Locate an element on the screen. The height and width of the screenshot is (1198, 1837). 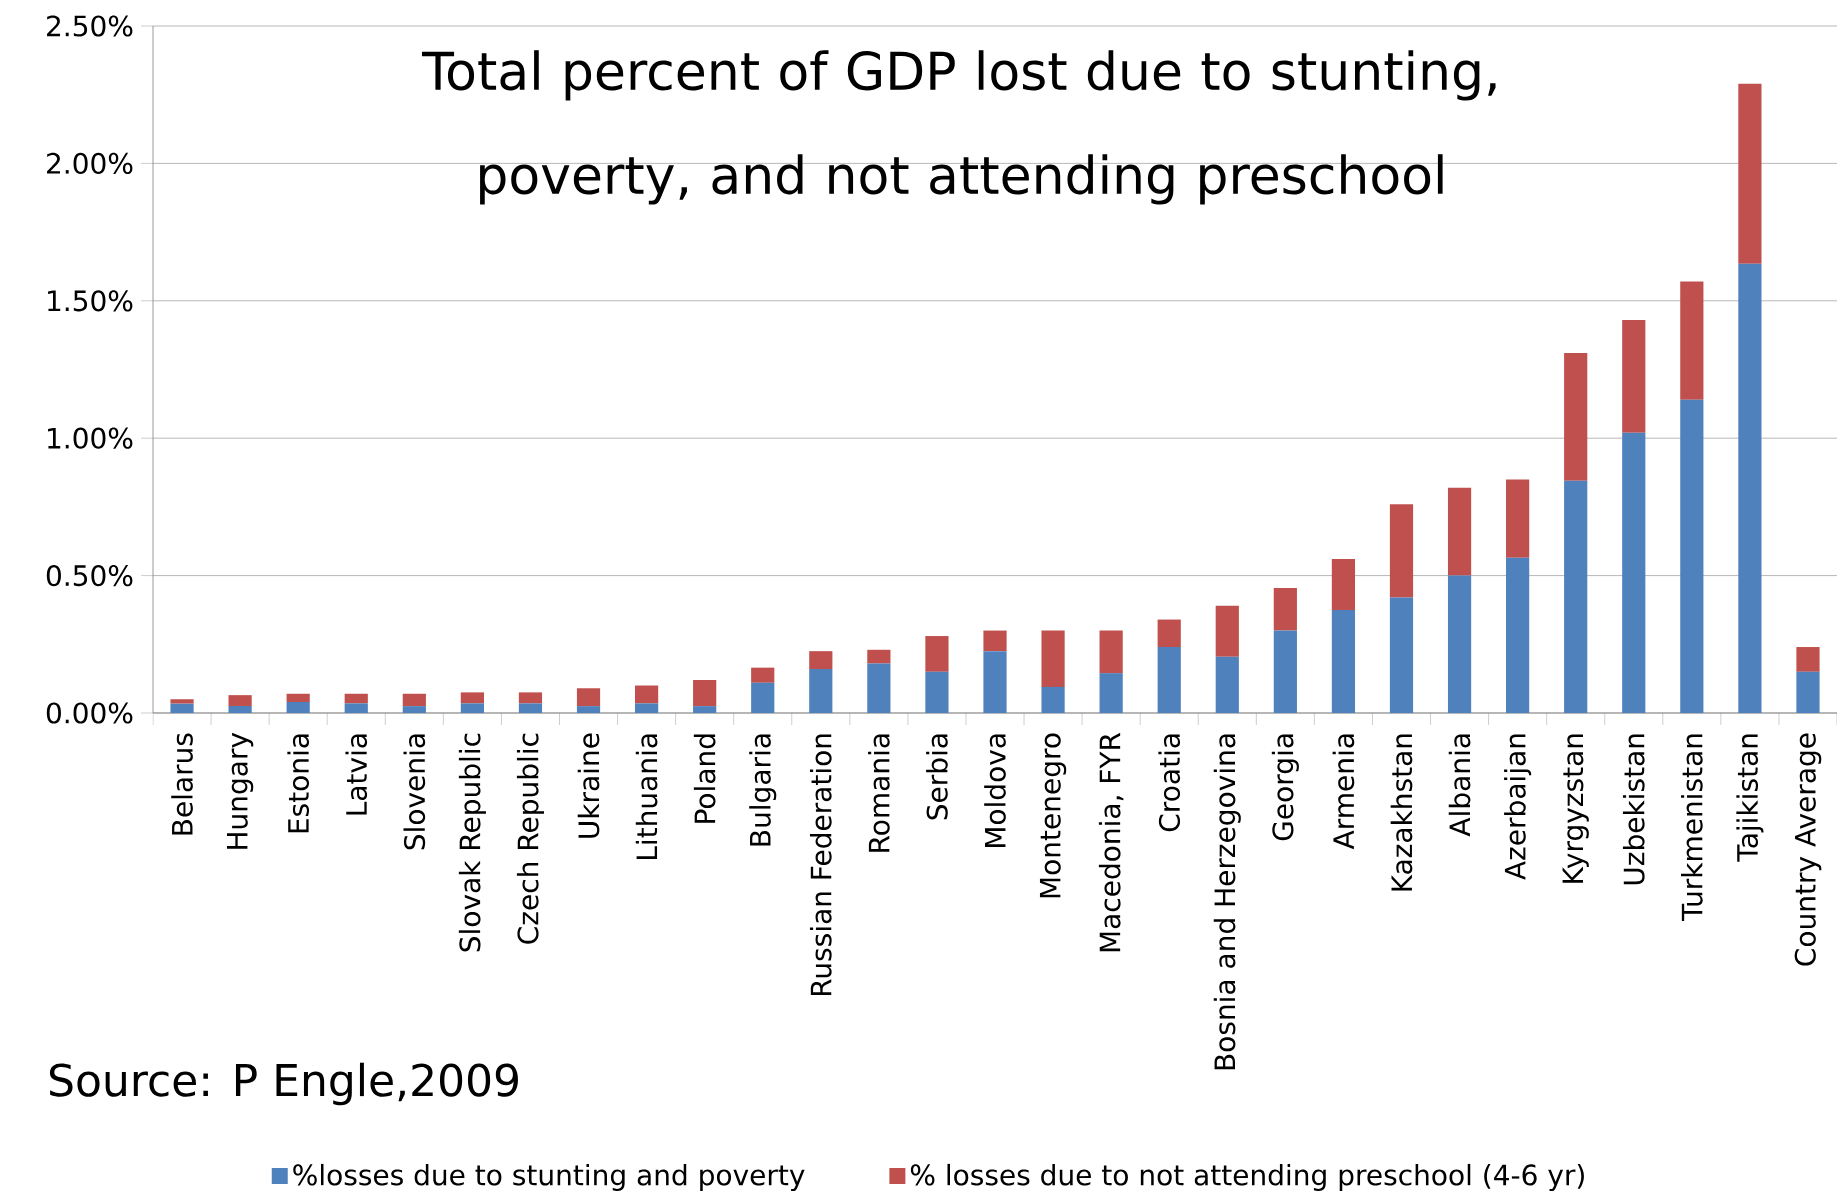
x-tick-label: Latvia is located at coordinates (356, 774).